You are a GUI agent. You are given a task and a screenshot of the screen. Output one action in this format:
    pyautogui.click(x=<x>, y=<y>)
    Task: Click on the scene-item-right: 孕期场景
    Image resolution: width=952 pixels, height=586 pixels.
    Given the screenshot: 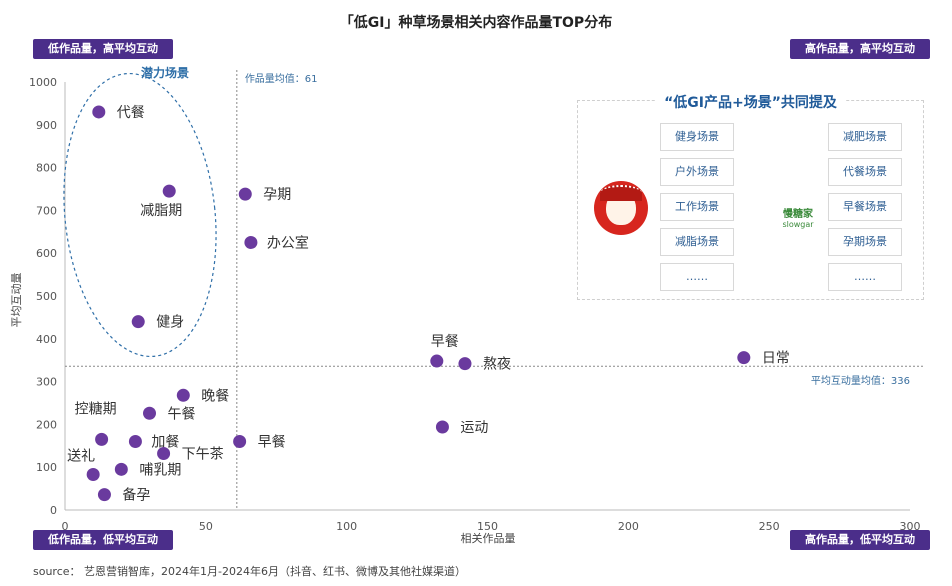 What is the action you would take?
    pyautogui.click(x=865, y=242)
    